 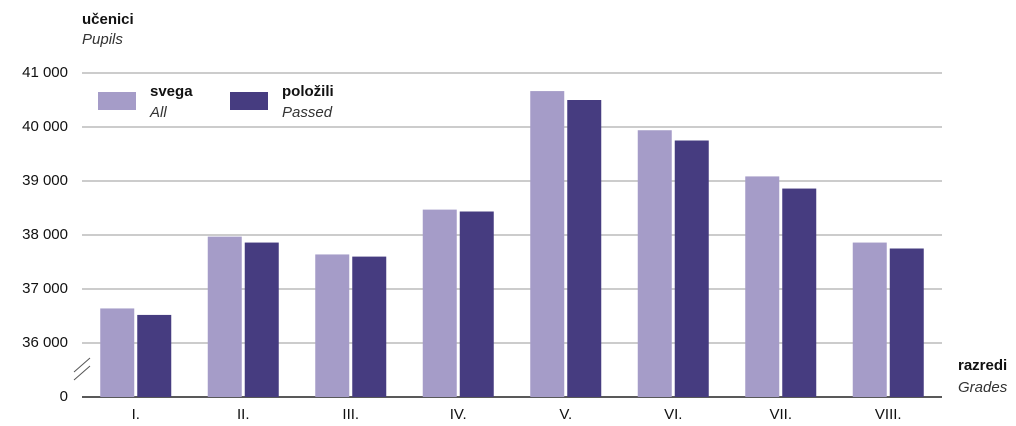 What do you see at coordinates (45, 342) in the screenshot?
I see `y-tick-label: 36 000` at bounding box center [45, 342].